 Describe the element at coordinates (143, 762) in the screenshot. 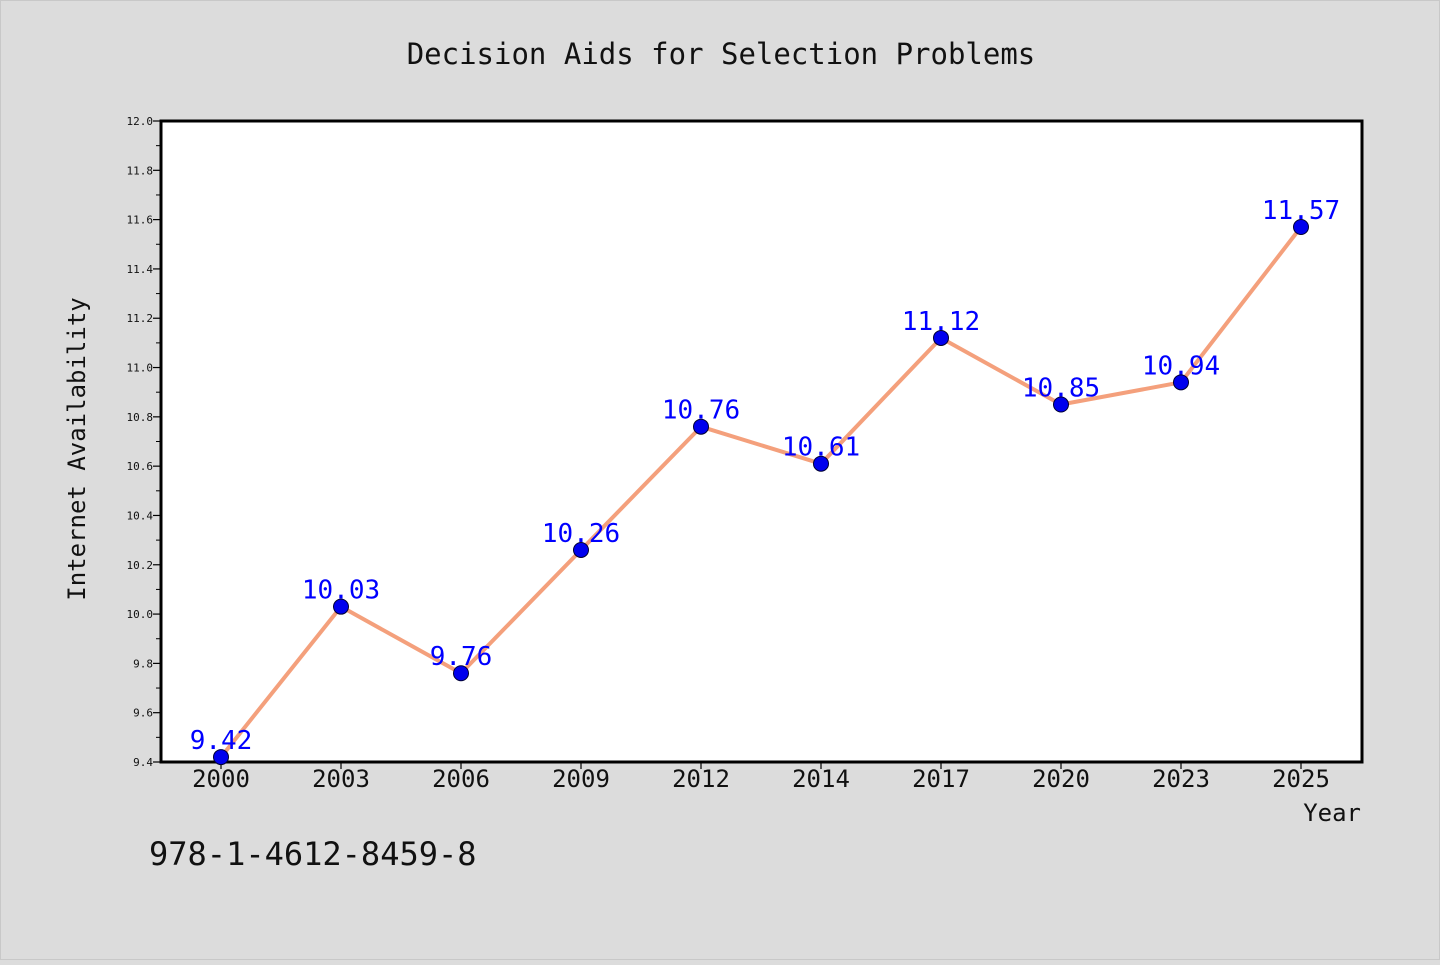

I see `y-tick-label: 9.4` at that location.